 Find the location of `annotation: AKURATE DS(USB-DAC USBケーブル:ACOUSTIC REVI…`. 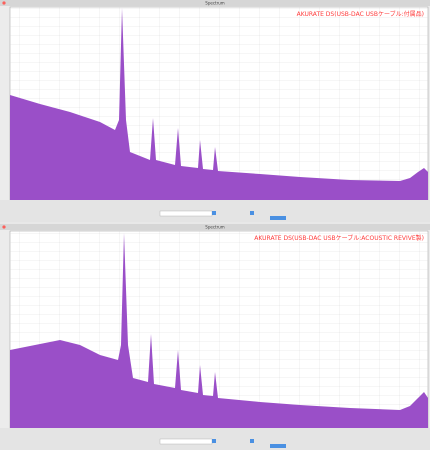

annotation: AKURATE DS(USB-DAC USBケーブル:ACOUSTIC REVI… is located at coordinates (339, 238).